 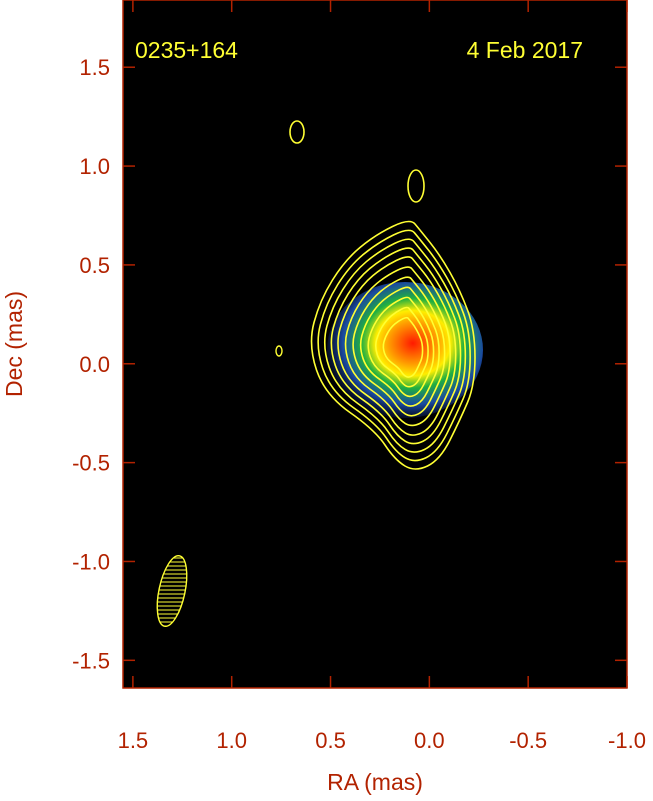 What do you see at coordinates (330, 740) in the screenshot?
I see `x-tick-label: 0.5` at bounding box center [330, 740].